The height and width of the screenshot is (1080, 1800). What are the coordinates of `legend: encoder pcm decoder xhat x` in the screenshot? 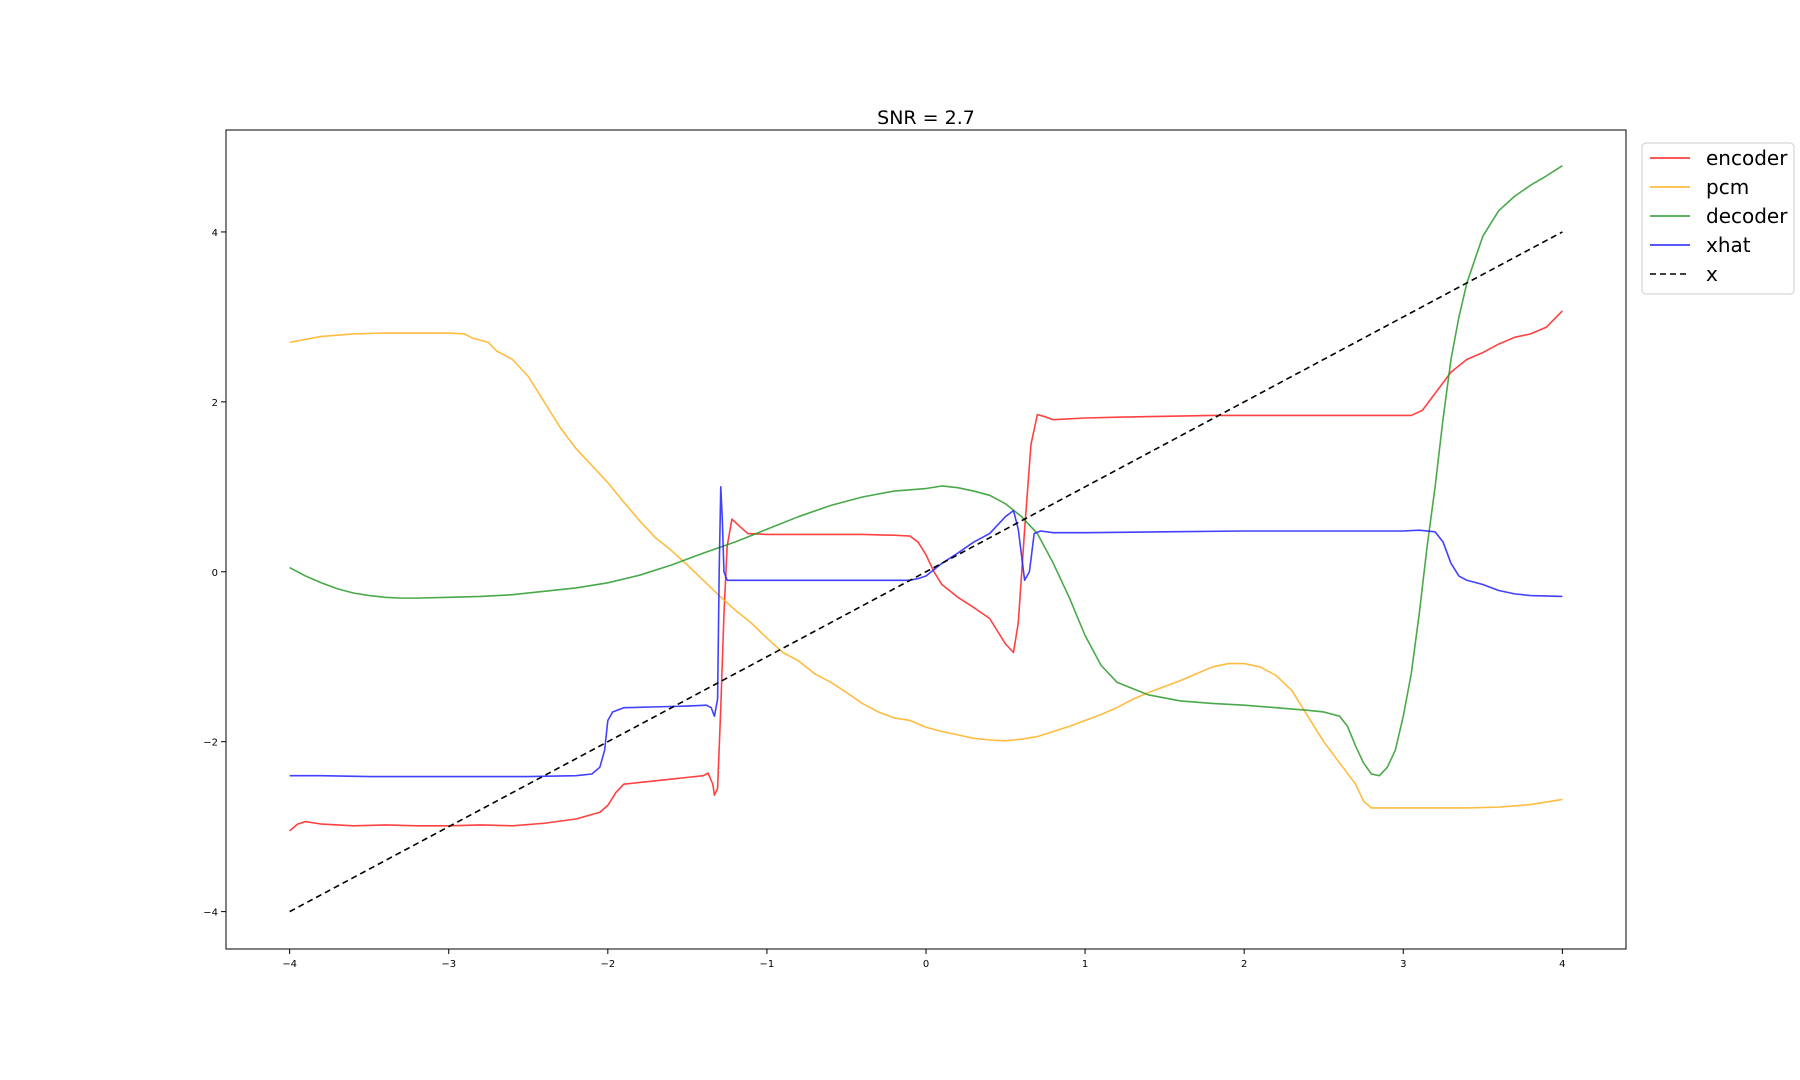 It's located at (1718, 218).